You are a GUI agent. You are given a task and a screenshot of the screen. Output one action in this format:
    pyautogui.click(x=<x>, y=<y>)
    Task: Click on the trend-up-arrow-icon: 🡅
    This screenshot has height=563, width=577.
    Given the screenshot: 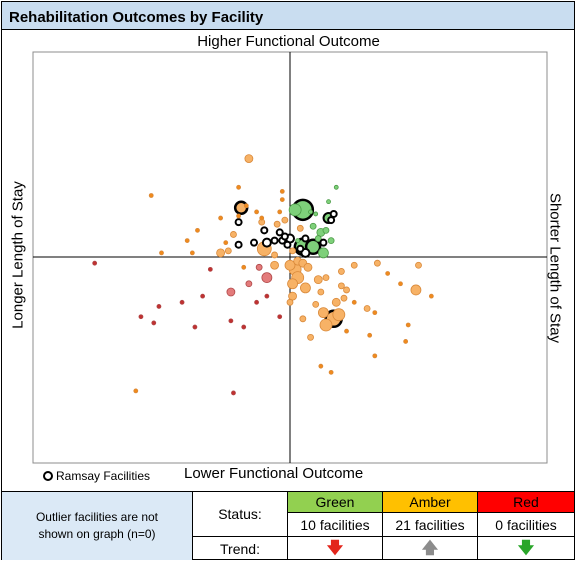 What is the action you would take?
    pyautogui.click(x=430, y=548)
    